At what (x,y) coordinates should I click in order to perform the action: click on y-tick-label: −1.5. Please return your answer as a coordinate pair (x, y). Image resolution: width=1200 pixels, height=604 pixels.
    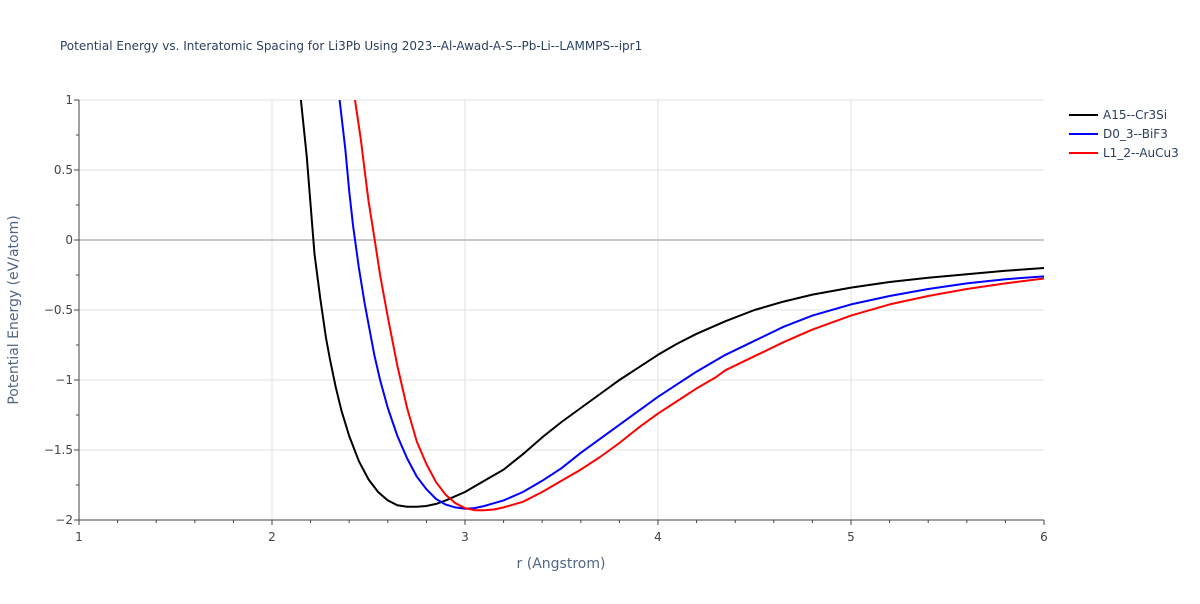
    Looking at the image, I should click on (58, 450).